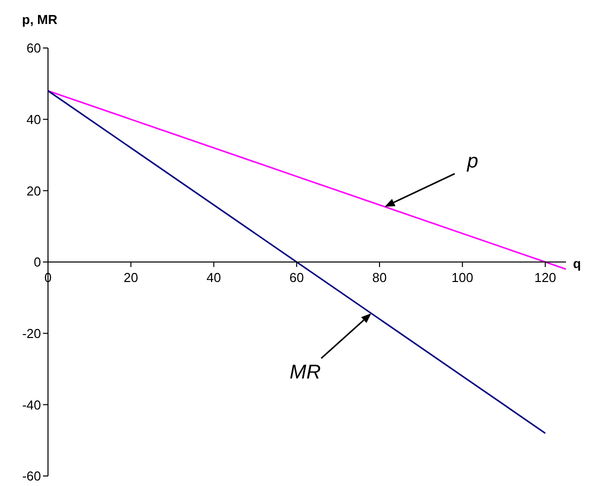 Image resolution: width=590 pixels, height=486 pixels. What do you see at coordinates (213, 277) in the screenshot?
I see `x-tick-label: 40` at bounding box center [213, 277].